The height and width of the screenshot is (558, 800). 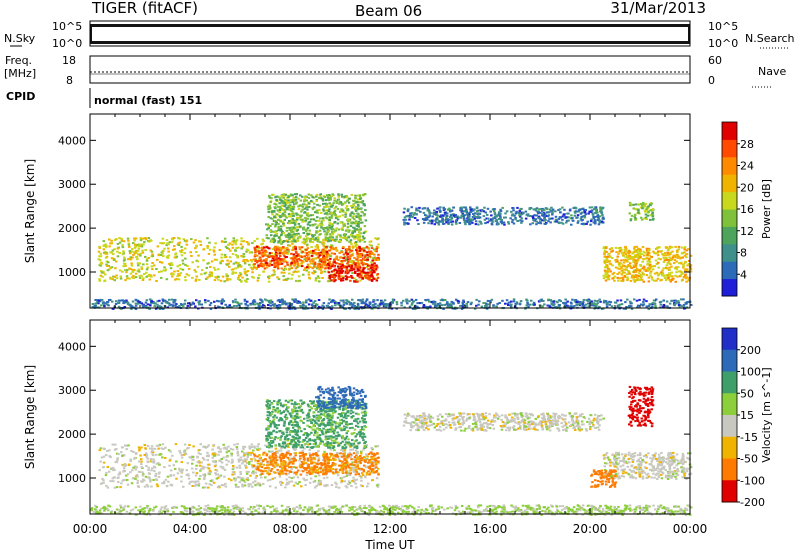 I want to click on beam-label: Beam 06, so click(x=388, y=11).